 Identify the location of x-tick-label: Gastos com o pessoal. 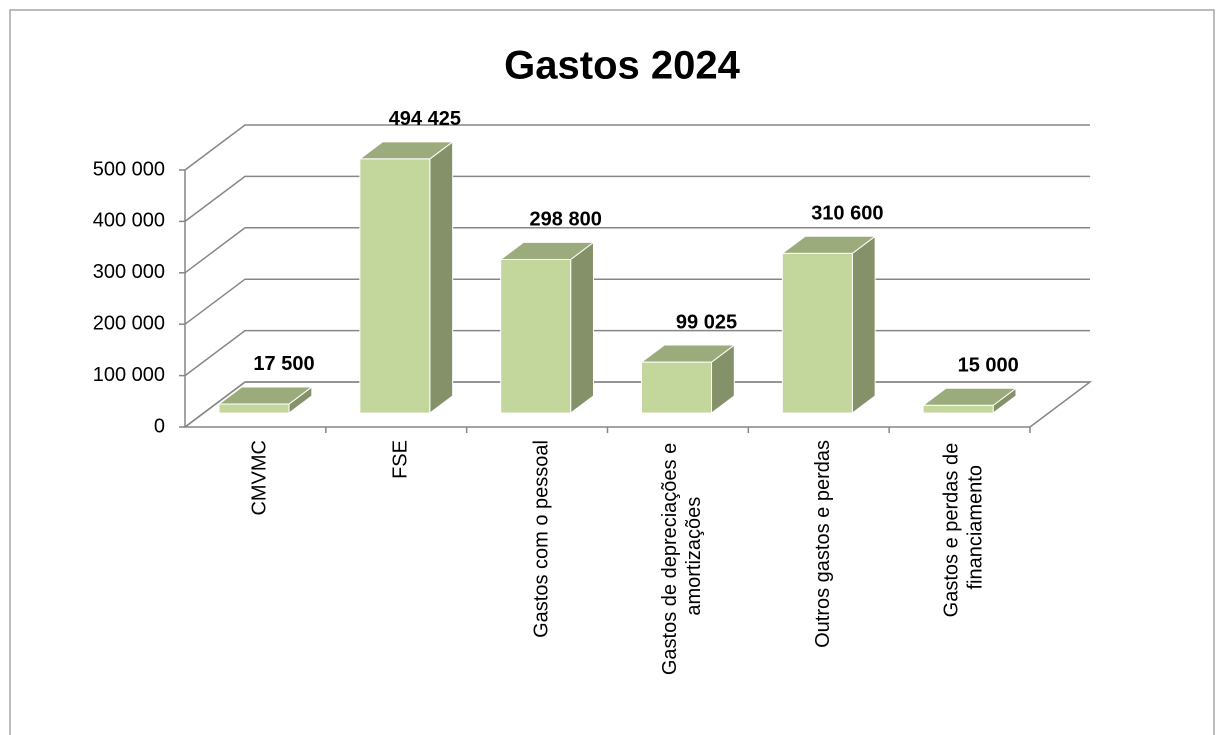
(541, 539).